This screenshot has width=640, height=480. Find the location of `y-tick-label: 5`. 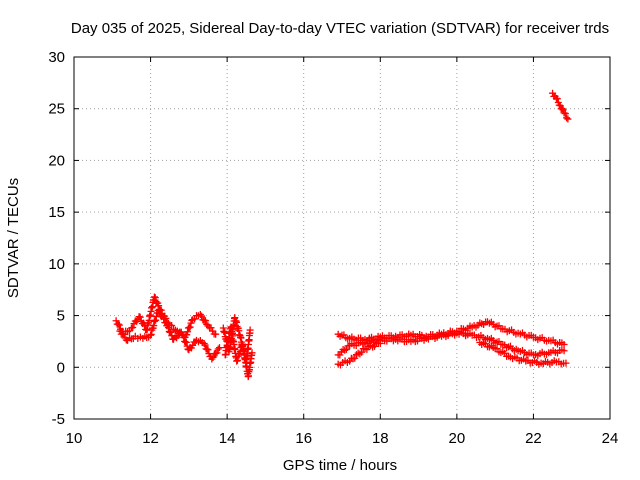

y-tick-label: 5 is located at coordinates (61, 316).